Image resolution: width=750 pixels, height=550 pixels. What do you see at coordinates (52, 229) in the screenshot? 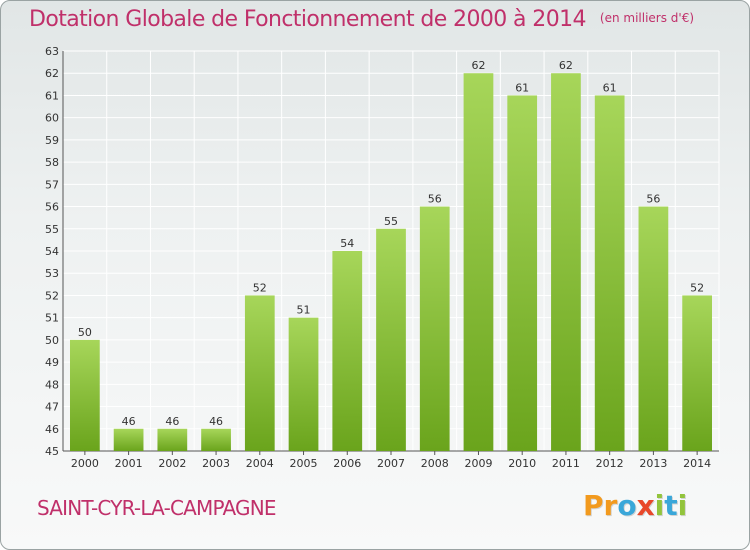
I see `y-tick-label: 55` at bounding box center [52, 229].